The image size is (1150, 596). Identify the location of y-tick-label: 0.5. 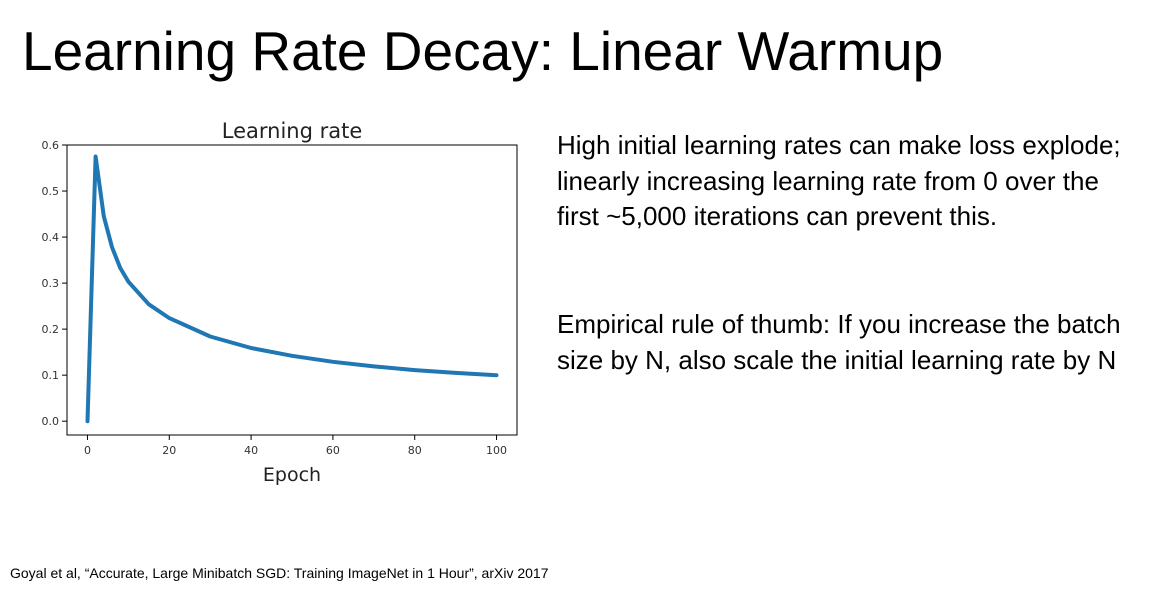
(51, 191).